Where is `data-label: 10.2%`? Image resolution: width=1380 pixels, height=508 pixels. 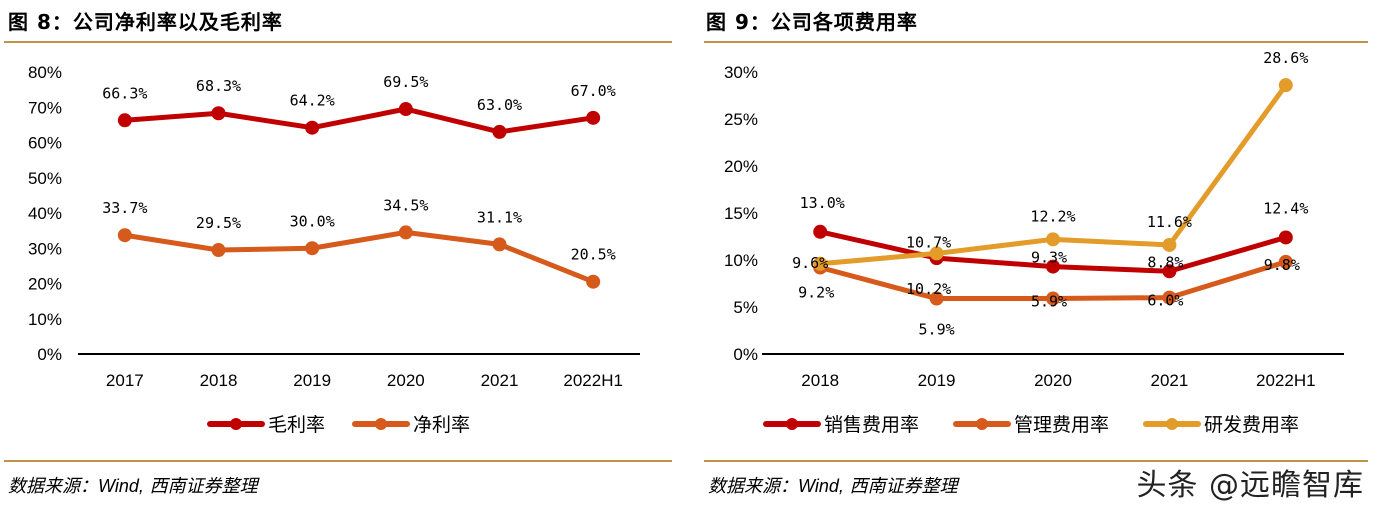
data-label: 10.2% is located at coordinates (928, 289).